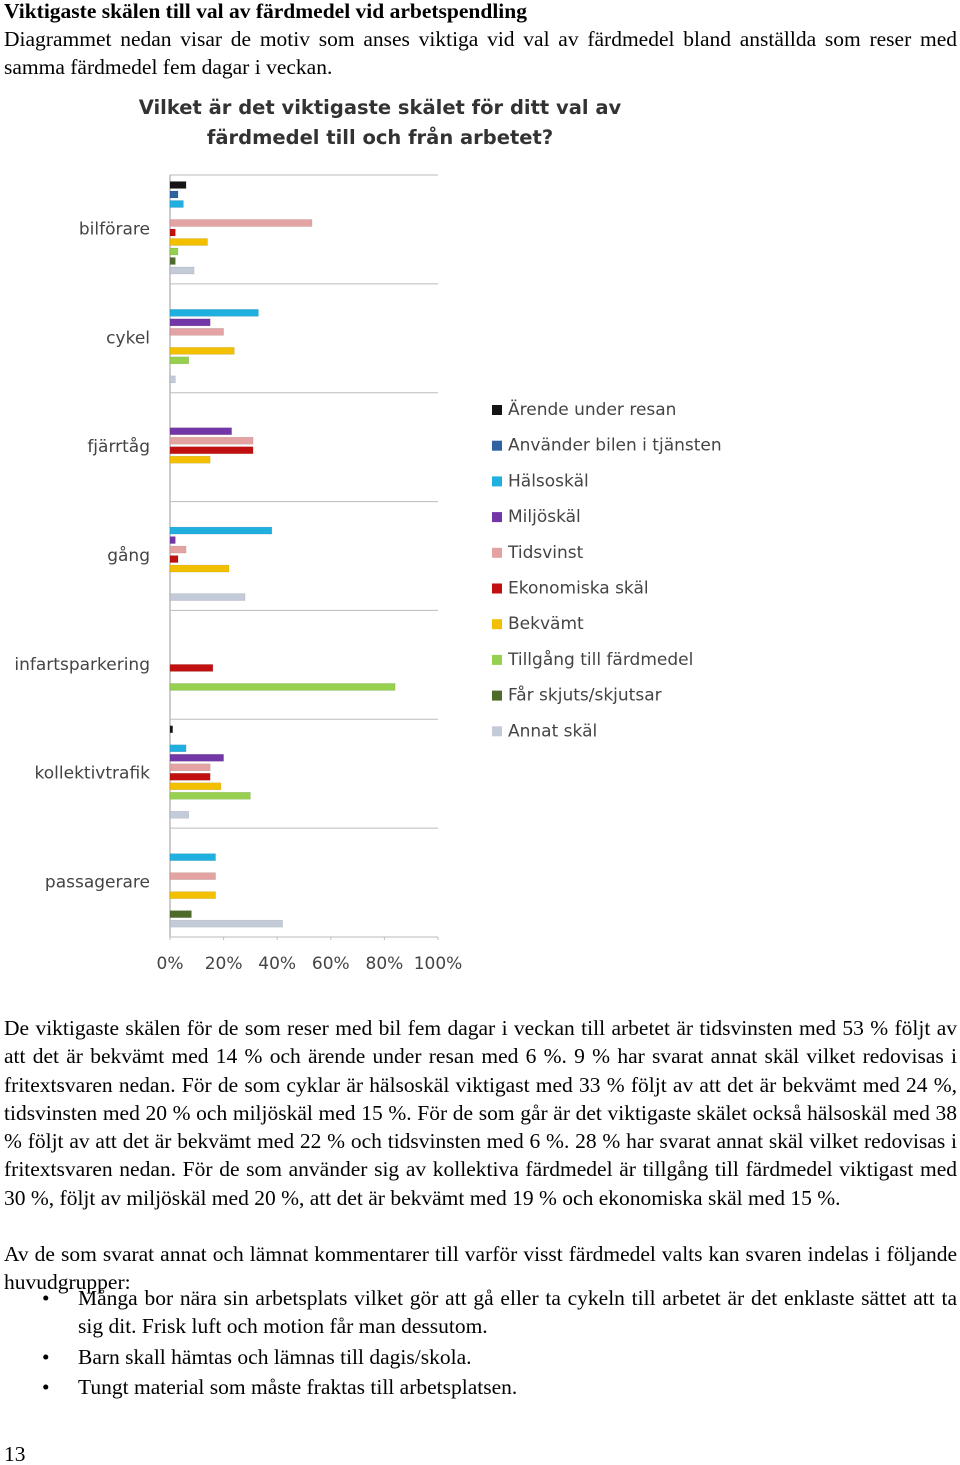 Image resolution: width=960 pixels, height=1465 pixels. What do you see at coordinates (114, 229) in the screenshot?
I see `category-label: bilförare` at bounding box center [114, 229].